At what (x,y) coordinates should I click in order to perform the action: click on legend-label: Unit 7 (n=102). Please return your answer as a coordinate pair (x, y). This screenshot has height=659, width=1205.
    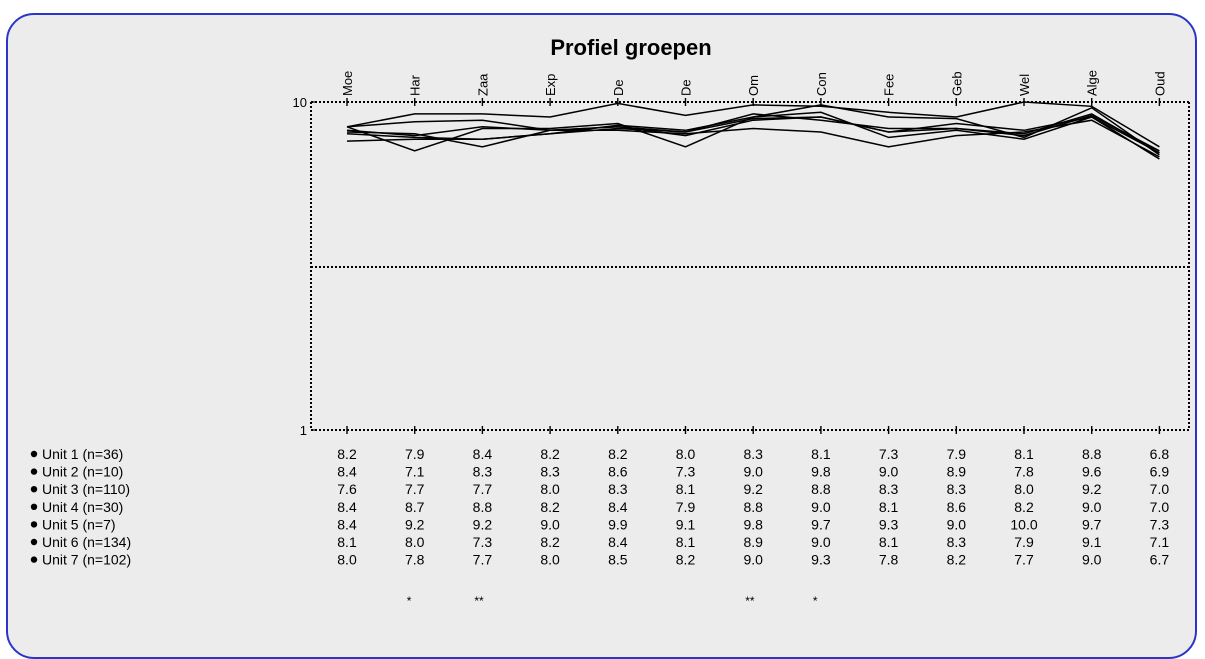
    Looking at the image, I should click on (86, 560).